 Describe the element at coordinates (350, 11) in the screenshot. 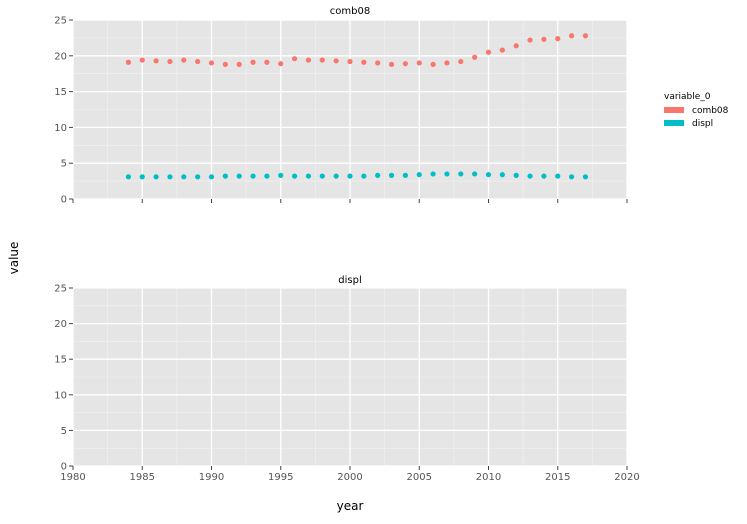

I see `facet-title: comb08` at that location.